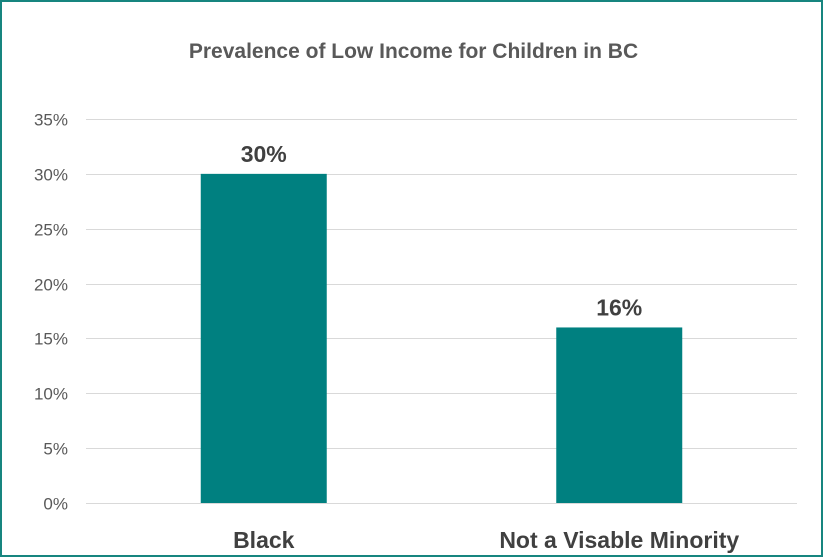  What do you see at coordinates (51, 339) in the screenshot?
I see `y-tick-label: 15%` at bounding box center [51, 339].